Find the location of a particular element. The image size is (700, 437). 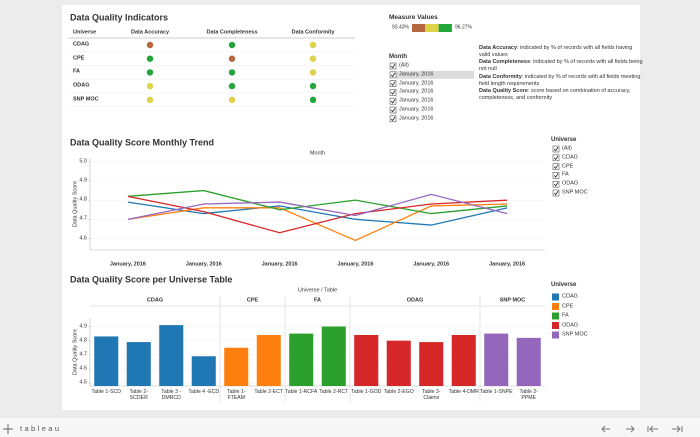

y-tick-label: 4.5 is located at coordinates (83, 382).